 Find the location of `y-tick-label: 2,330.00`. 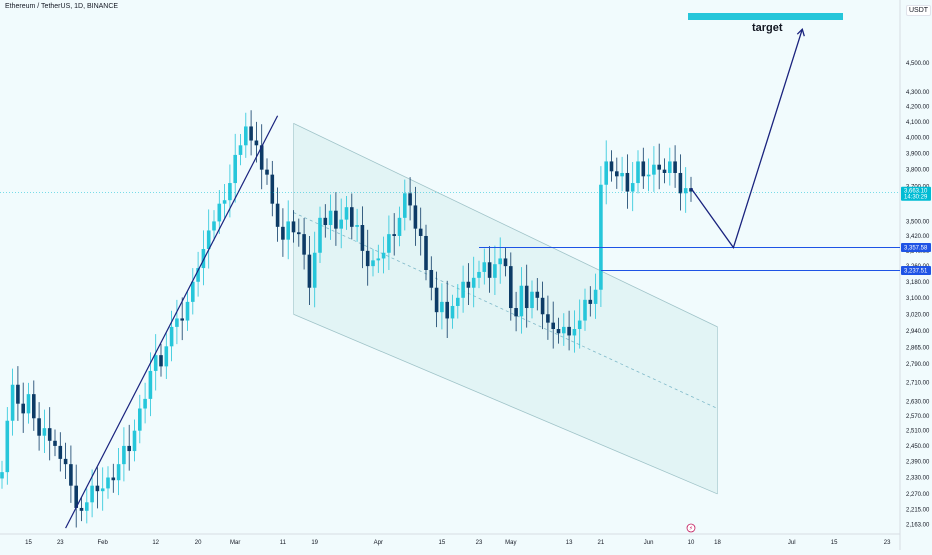

y-tick-label: 2,330.00 is located at coordinates (918, 479).